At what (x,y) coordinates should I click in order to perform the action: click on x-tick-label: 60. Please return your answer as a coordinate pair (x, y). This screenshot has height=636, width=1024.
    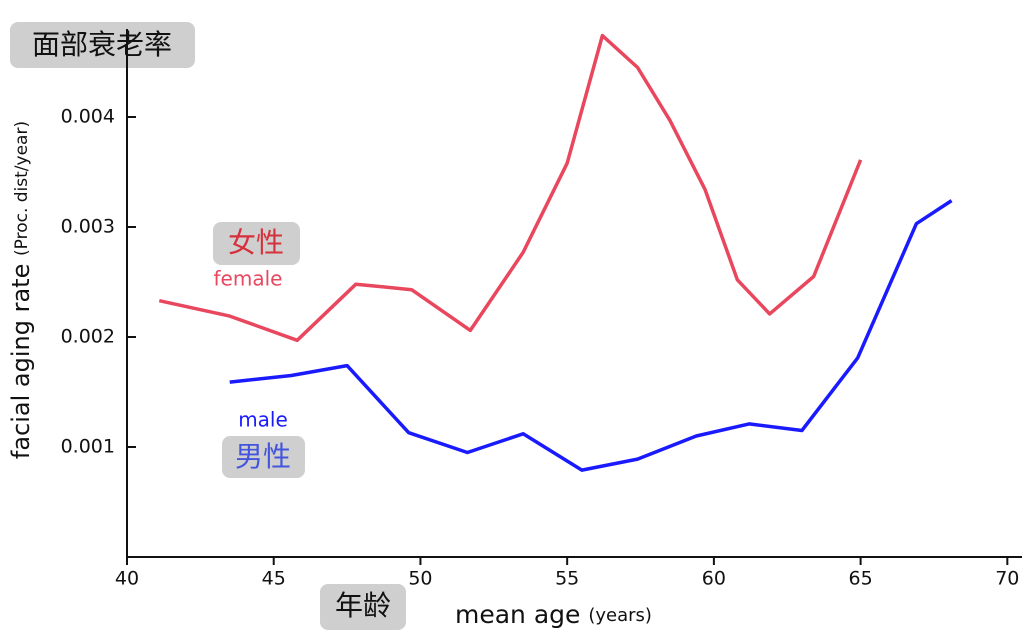
    Looking at the image, I should click on (714, 579).